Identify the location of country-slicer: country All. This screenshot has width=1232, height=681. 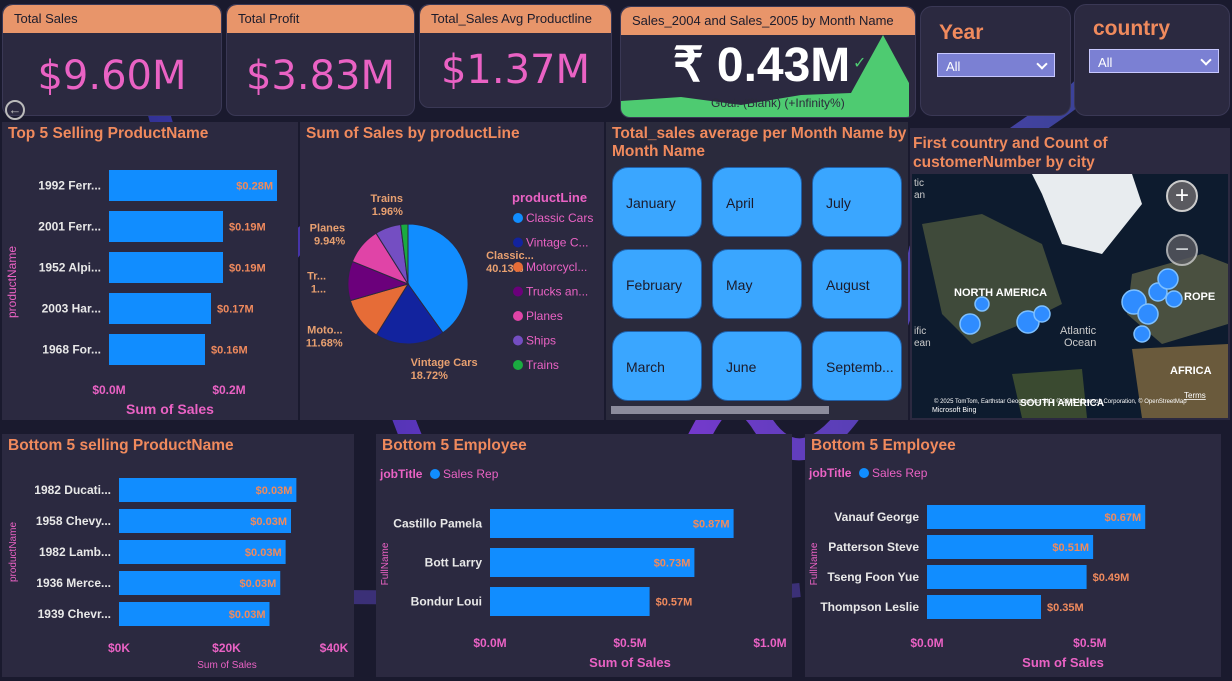
(1152, 60).